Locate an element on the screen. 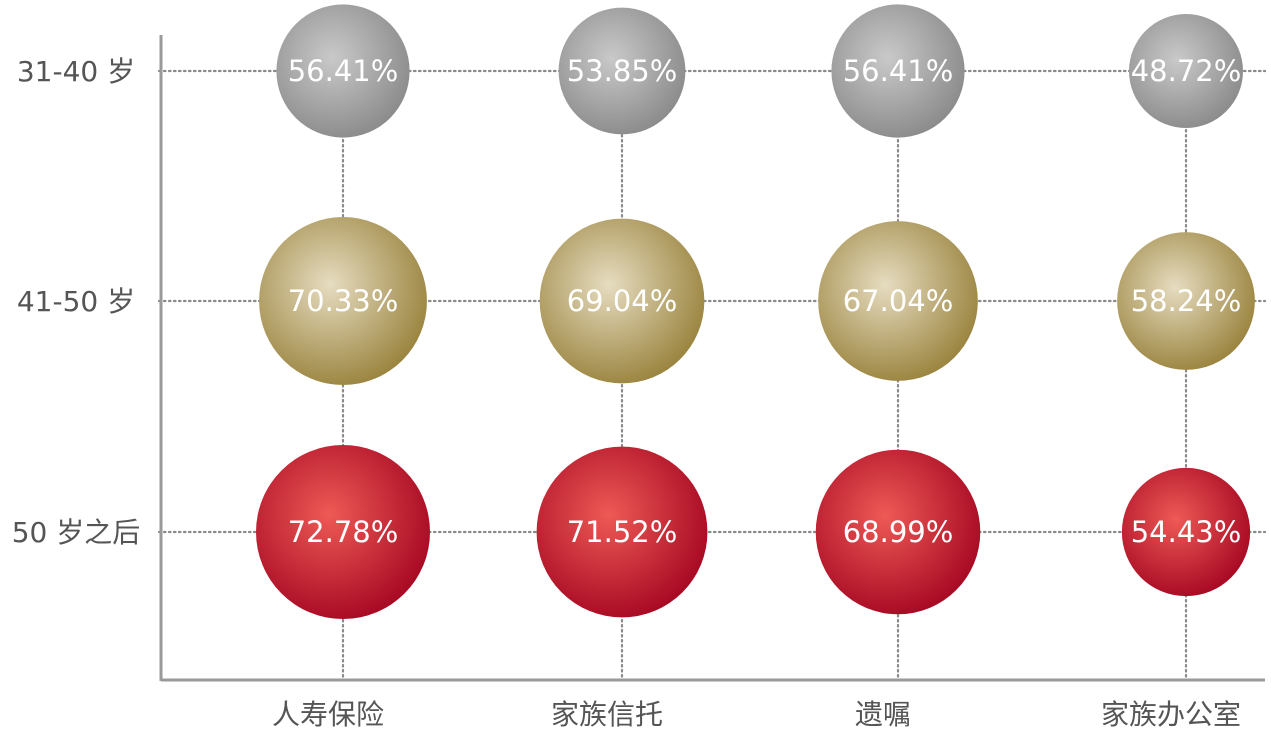 Image resolution: width=1271 pixels, height=749 pixels. x-tick-label: 遗嘱 is located at coordinates (883, 714).